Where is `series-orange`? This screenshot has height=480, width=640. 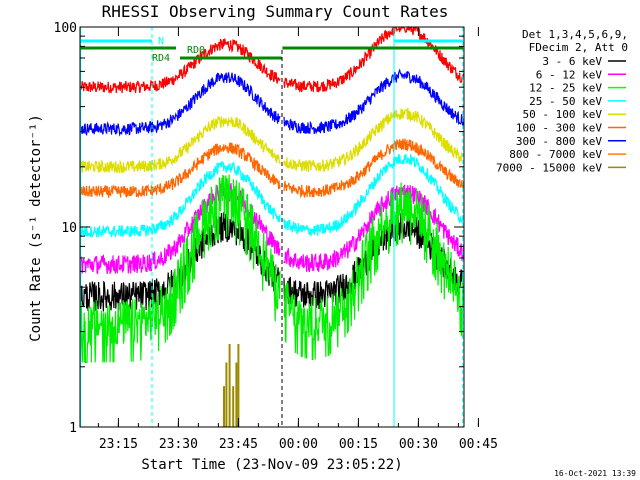 series-orange is located at coordinates (272, 168).